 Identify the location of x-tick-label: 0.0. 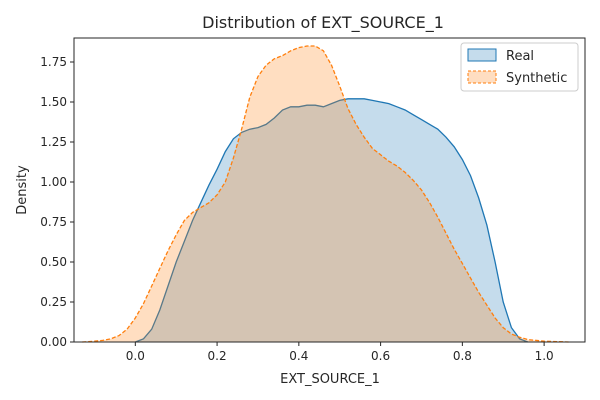
(135, 356).